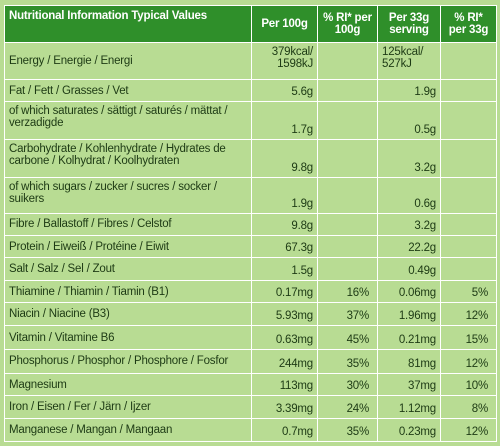 This screenshot has height=446, width=500. What do you see at coordinates (409, 337) in the screenshot?
I see `value-per-33g: 0.21mg` at bounding box center [409, 337].